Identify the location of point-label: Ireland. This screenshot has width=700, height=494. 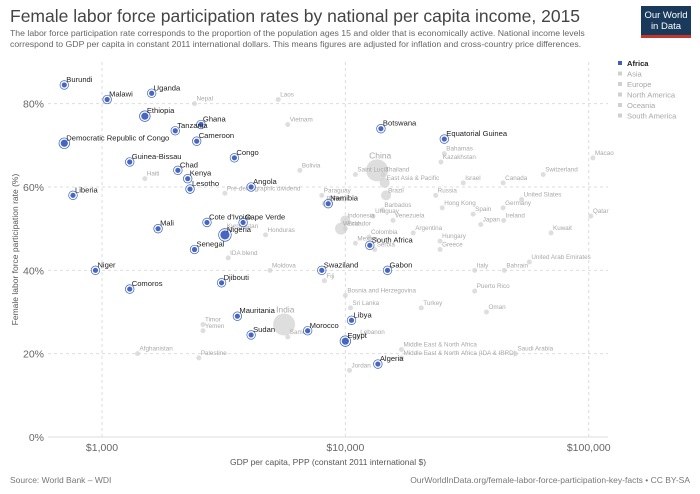
(516, 215).